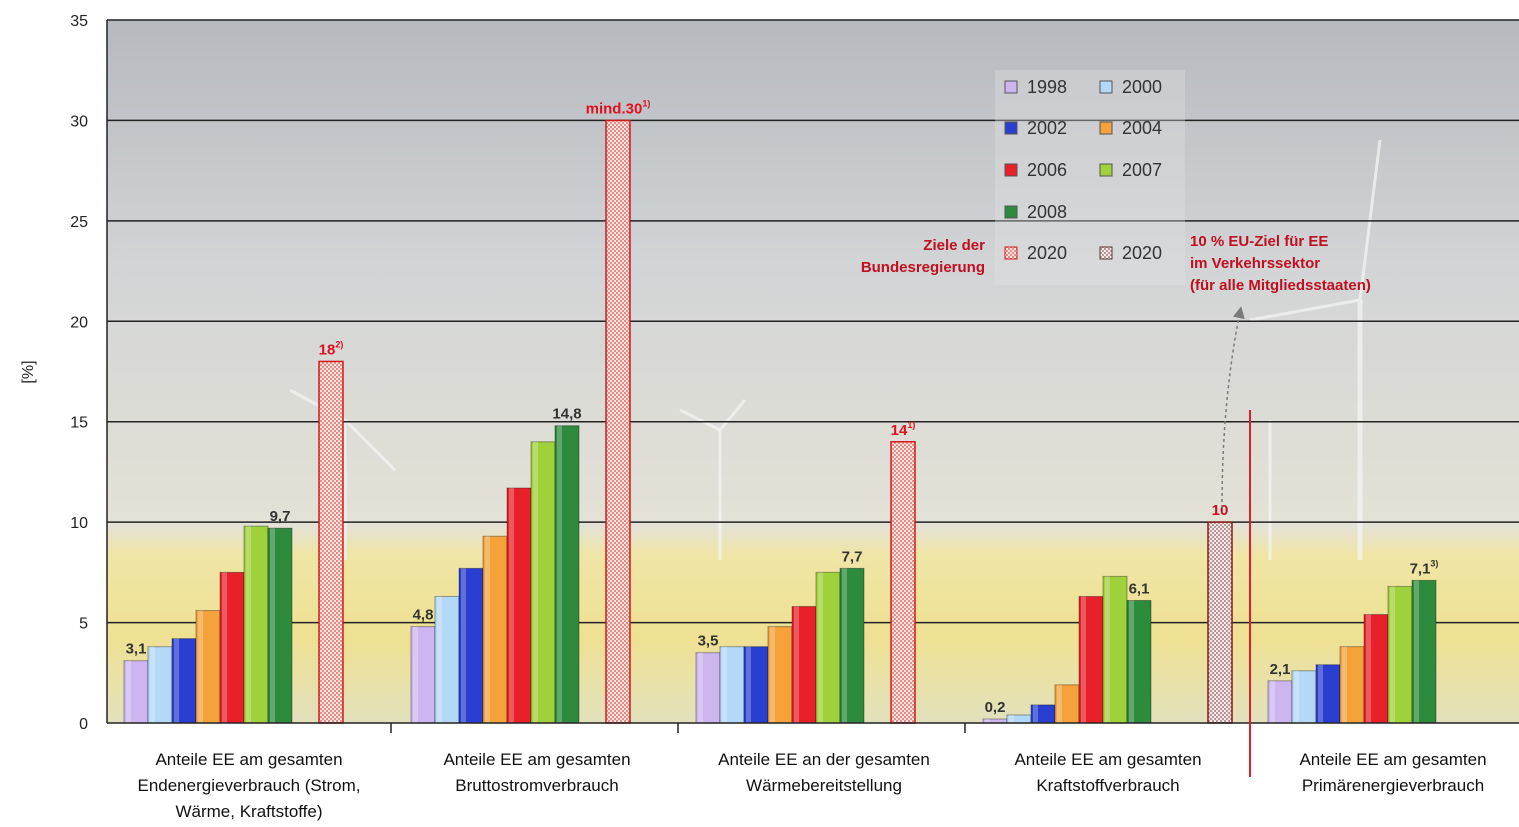  Describe the element at coordinates (79, 423) in the screenshot. I see `y-tick-label: 15` at that location.